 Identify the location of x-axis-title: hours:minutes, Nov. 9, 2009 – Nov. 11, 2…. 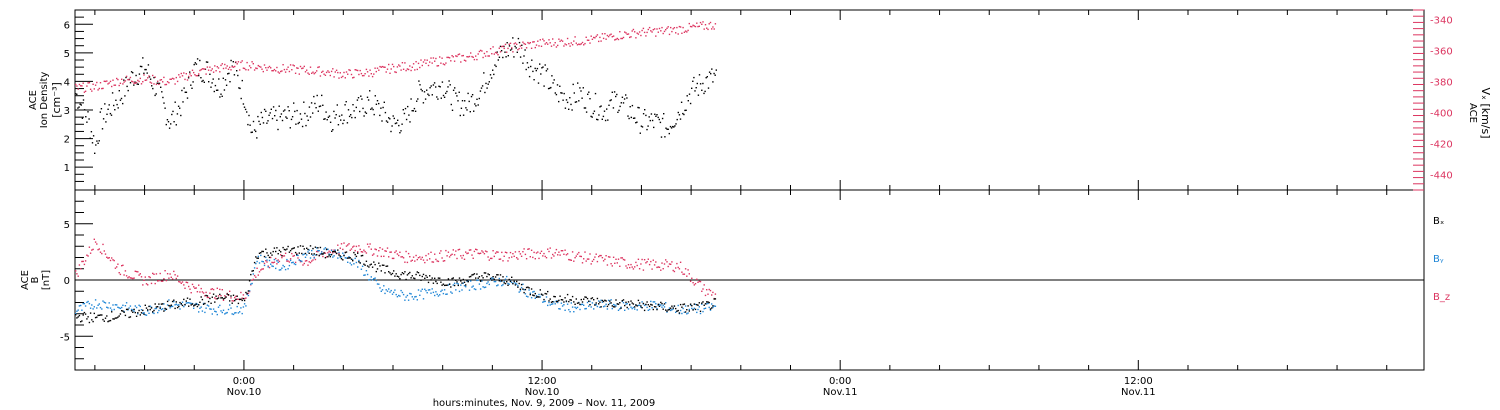
(544, 403).